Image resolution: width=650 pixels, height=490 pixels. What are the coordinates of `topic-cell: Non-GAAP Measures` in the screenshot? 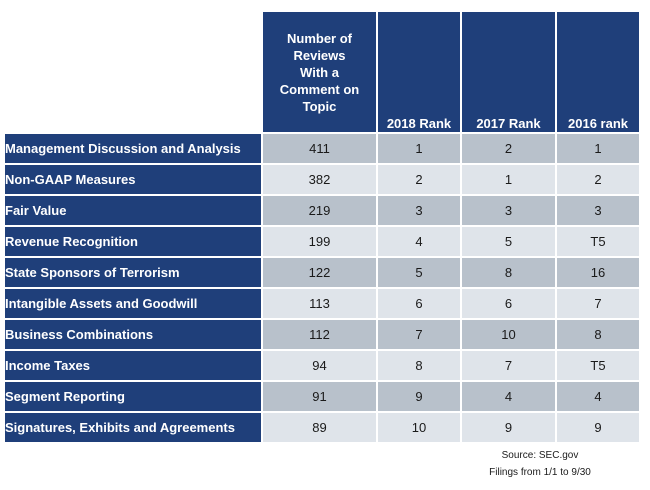 It's located at (133, 179).